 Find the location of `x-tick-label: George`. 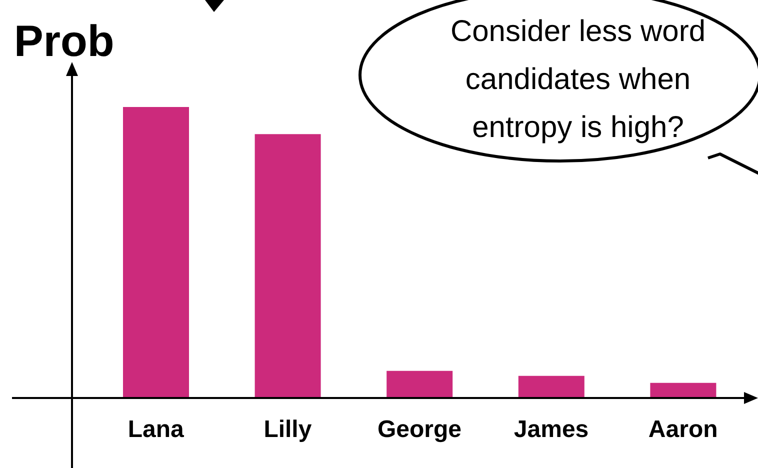

x-tick-label: George is located at coordinates (419, 430).